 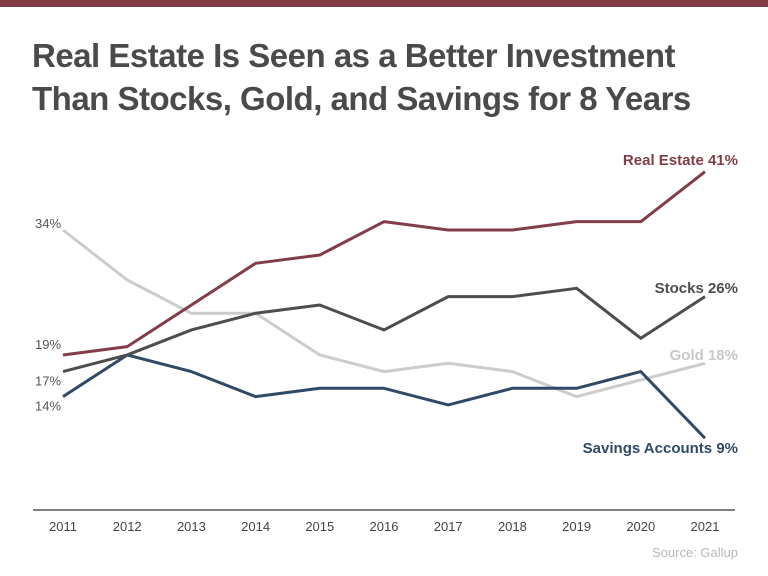 What do you see at coordinates (63, 526) in the screenshot?
I see `x-tick-label: 2011` at bounding box center [63, 526].